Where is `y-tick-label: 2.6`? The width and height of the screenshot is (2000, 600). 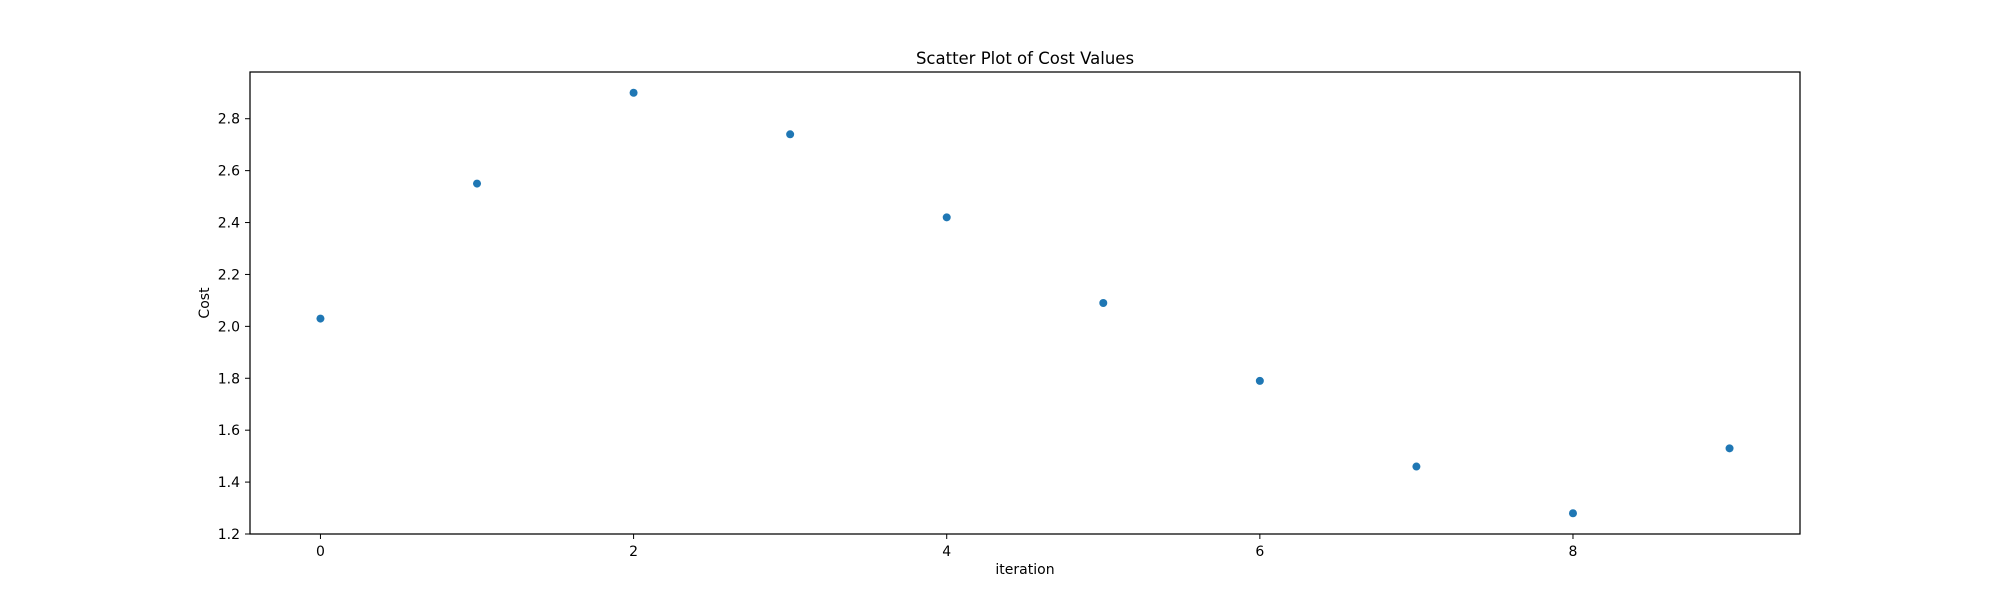 y-tick-label: 2.6 is located at coordinates (229, 172).